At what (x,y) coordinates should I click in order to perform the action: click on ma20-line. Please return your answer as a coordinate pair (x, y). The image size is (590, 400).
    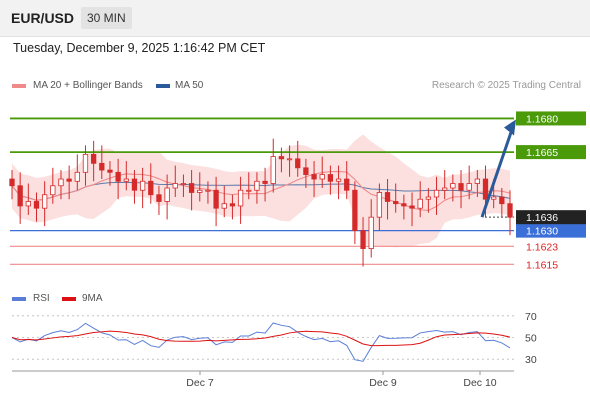
    Looking at the image, I should click on (261, 190).